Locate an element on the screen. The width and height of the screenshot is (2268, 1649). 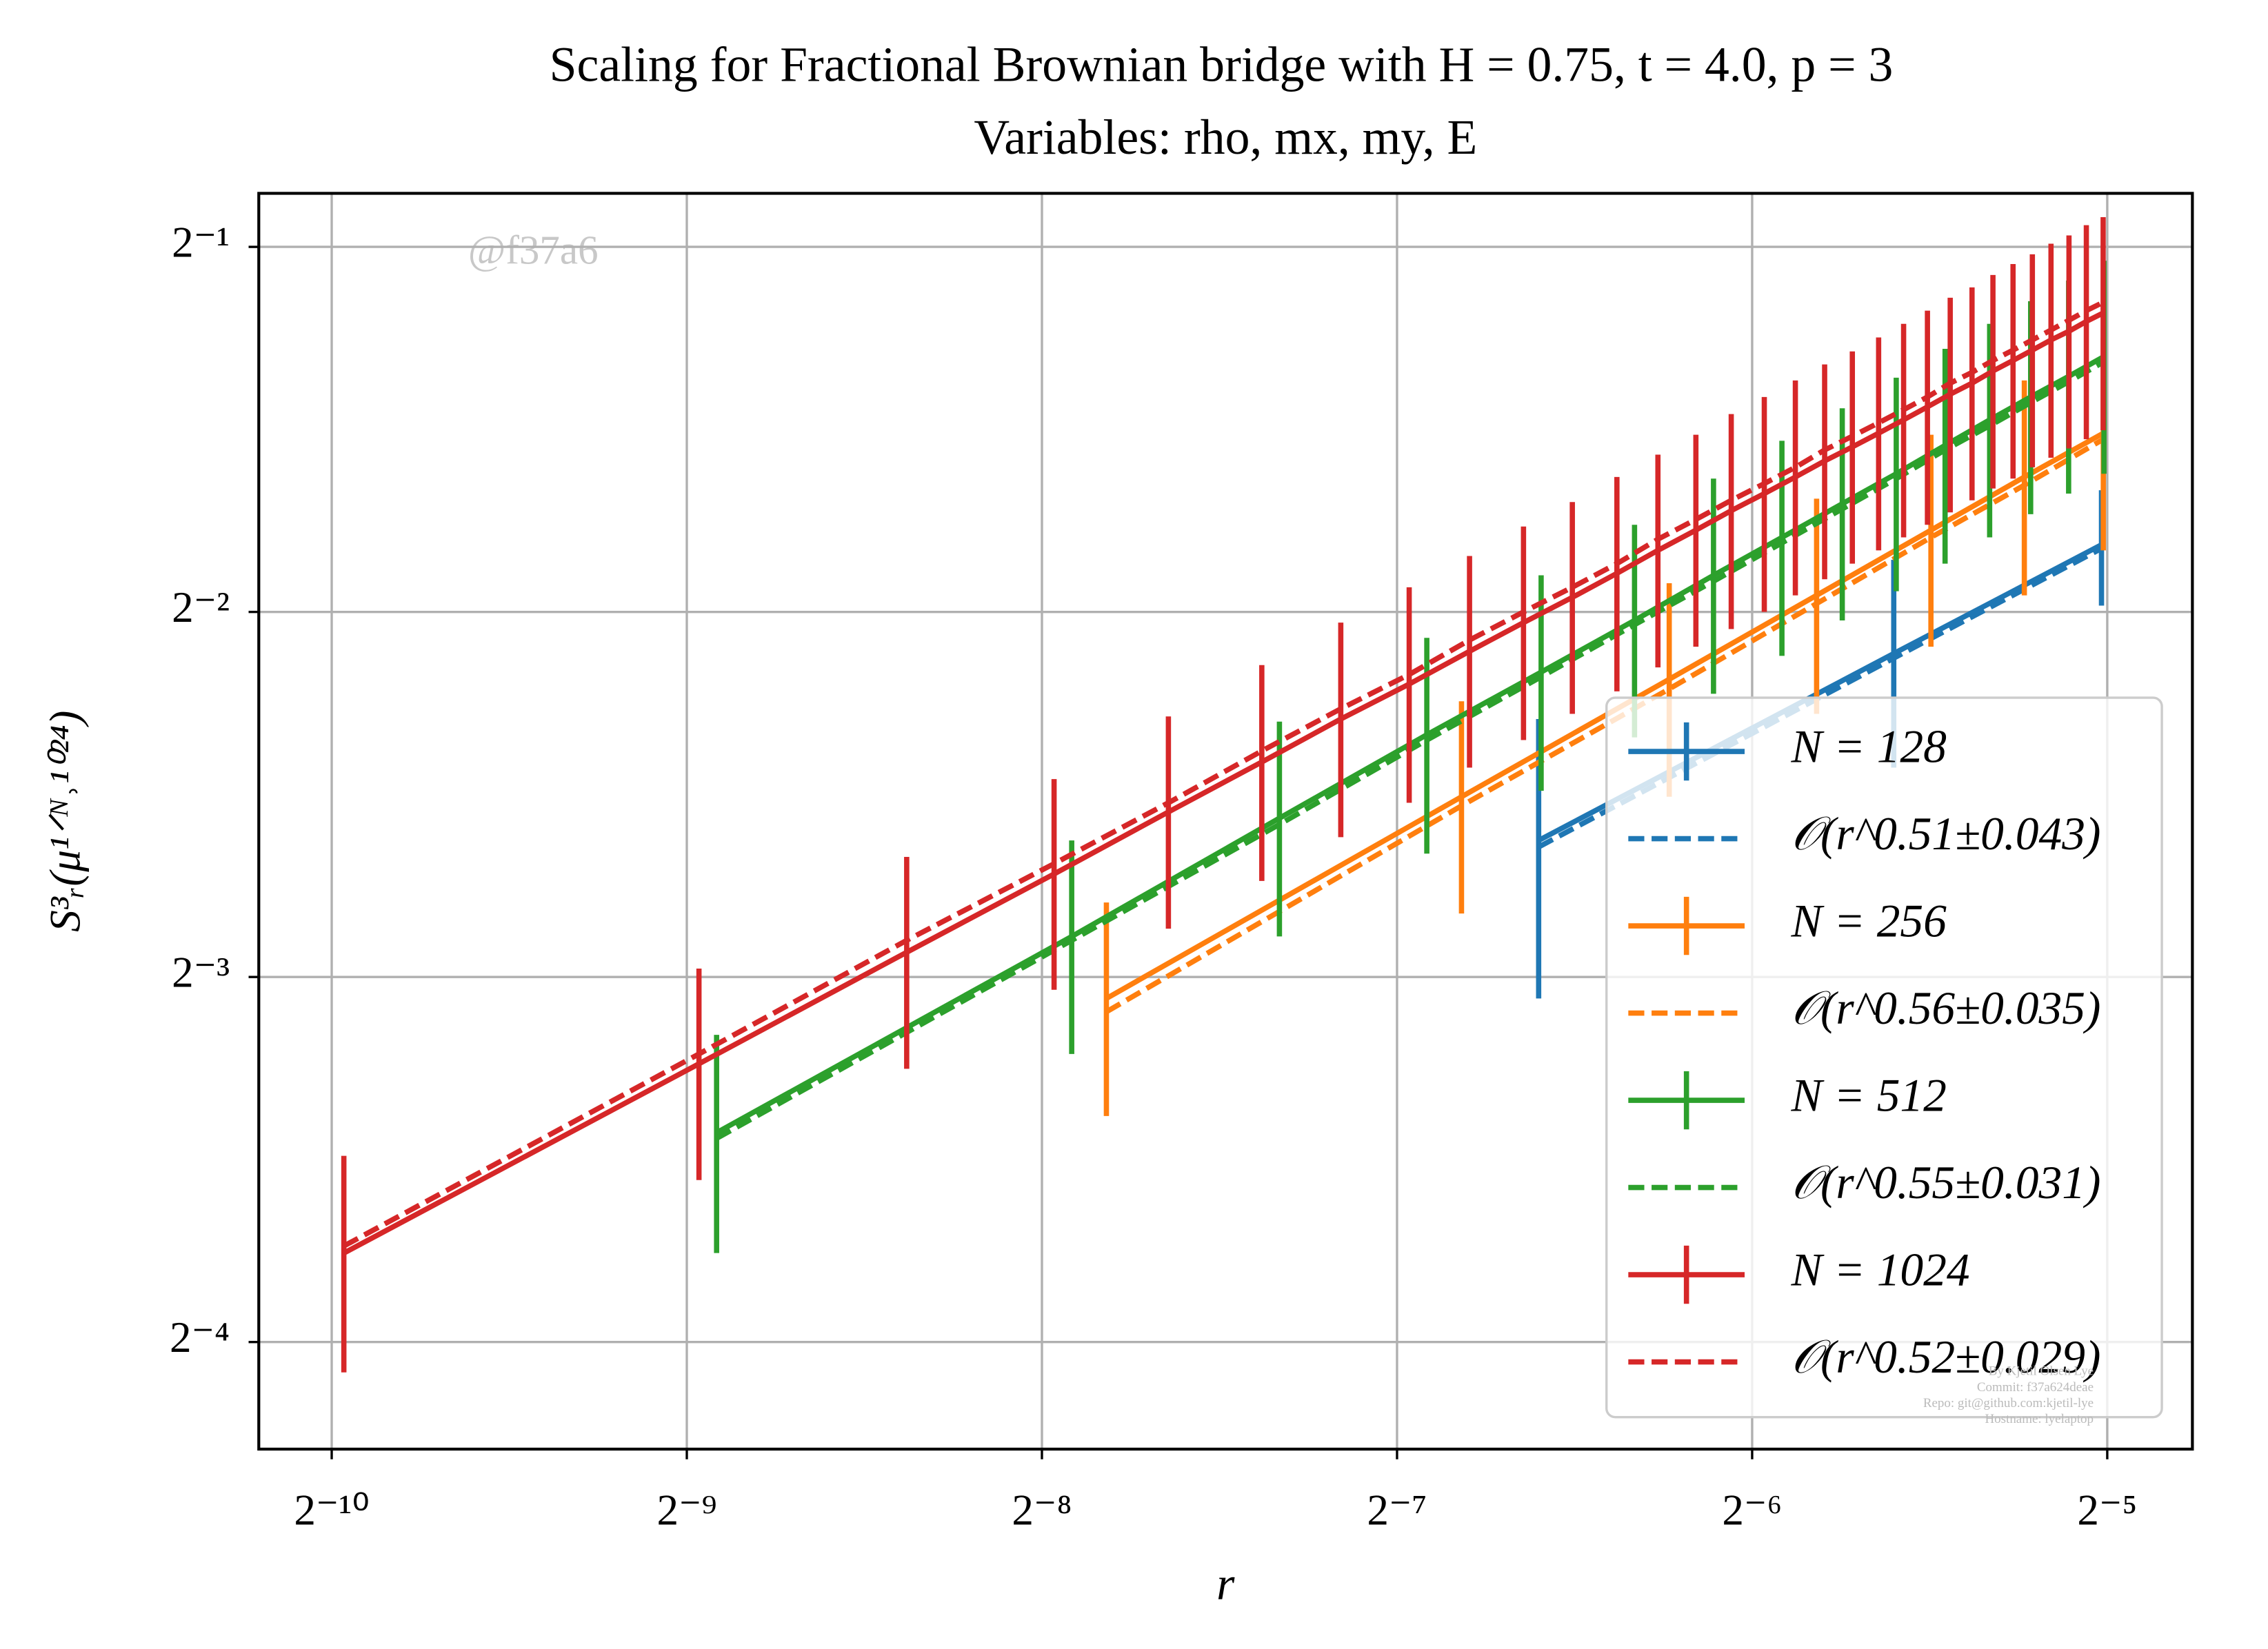
chart-subtitle: Variables: rho, mx, my, E is located at coordinates (1225, 137).